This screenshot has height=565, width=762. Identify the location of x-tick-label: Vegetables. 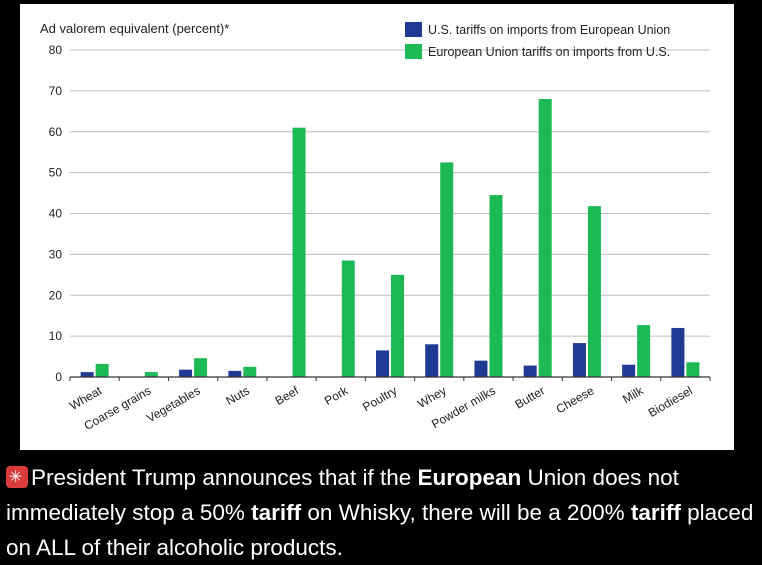
(173, 404).